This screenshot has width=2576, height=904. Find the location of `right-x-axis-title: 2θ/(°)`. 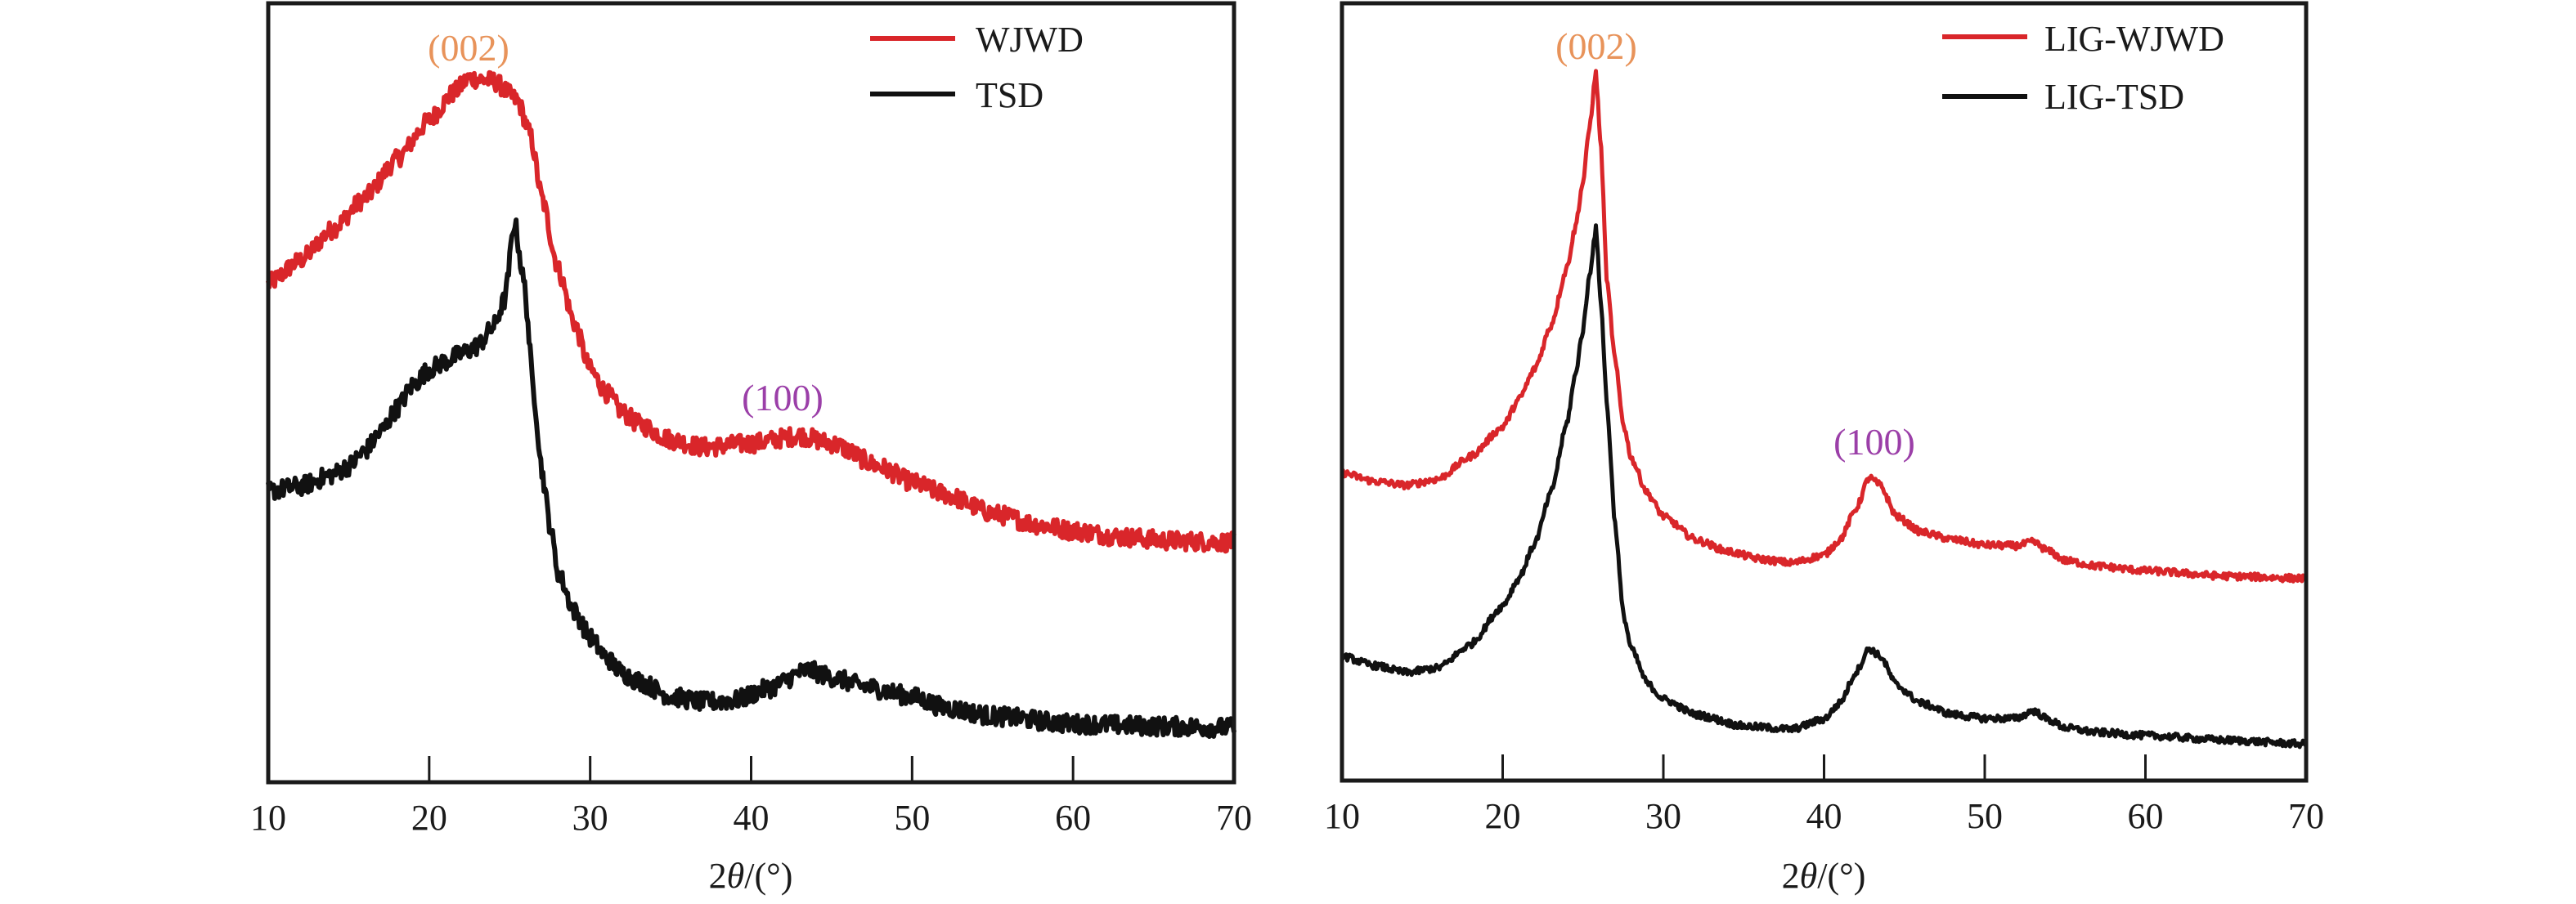

right-x-axis-title: 2θ/(°) is located at coordinates (1824, 876).